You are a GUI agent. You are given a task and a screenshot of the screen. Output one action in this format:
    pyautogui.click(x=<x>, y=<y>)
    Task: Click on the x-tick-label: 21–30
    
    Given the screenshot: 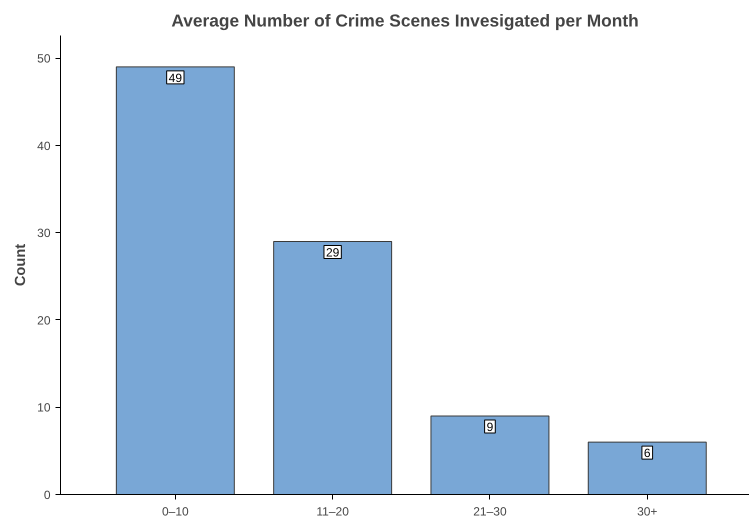 What is the action you would take?
    pyautogui.click(x=490, y=511)
    